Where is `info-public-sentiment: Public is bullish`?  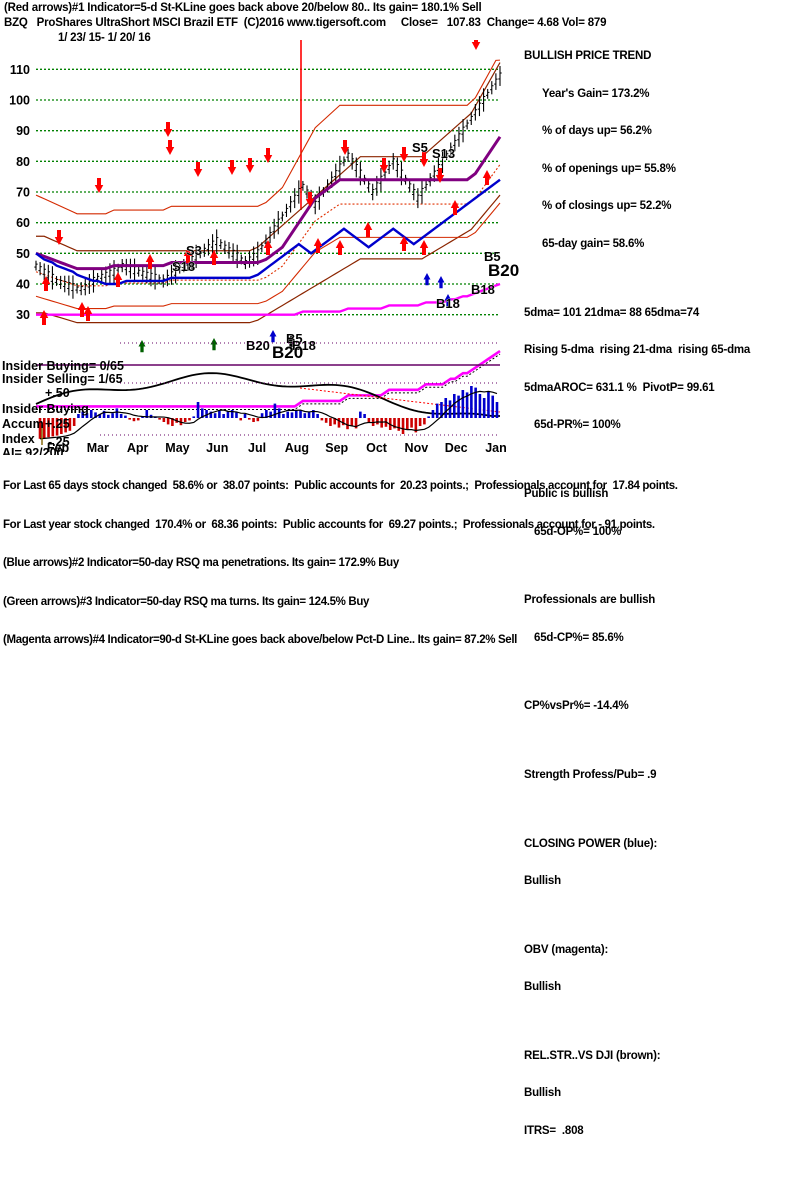 info-public-sentiment: Public is bullish is located at coordinates (566, 493).